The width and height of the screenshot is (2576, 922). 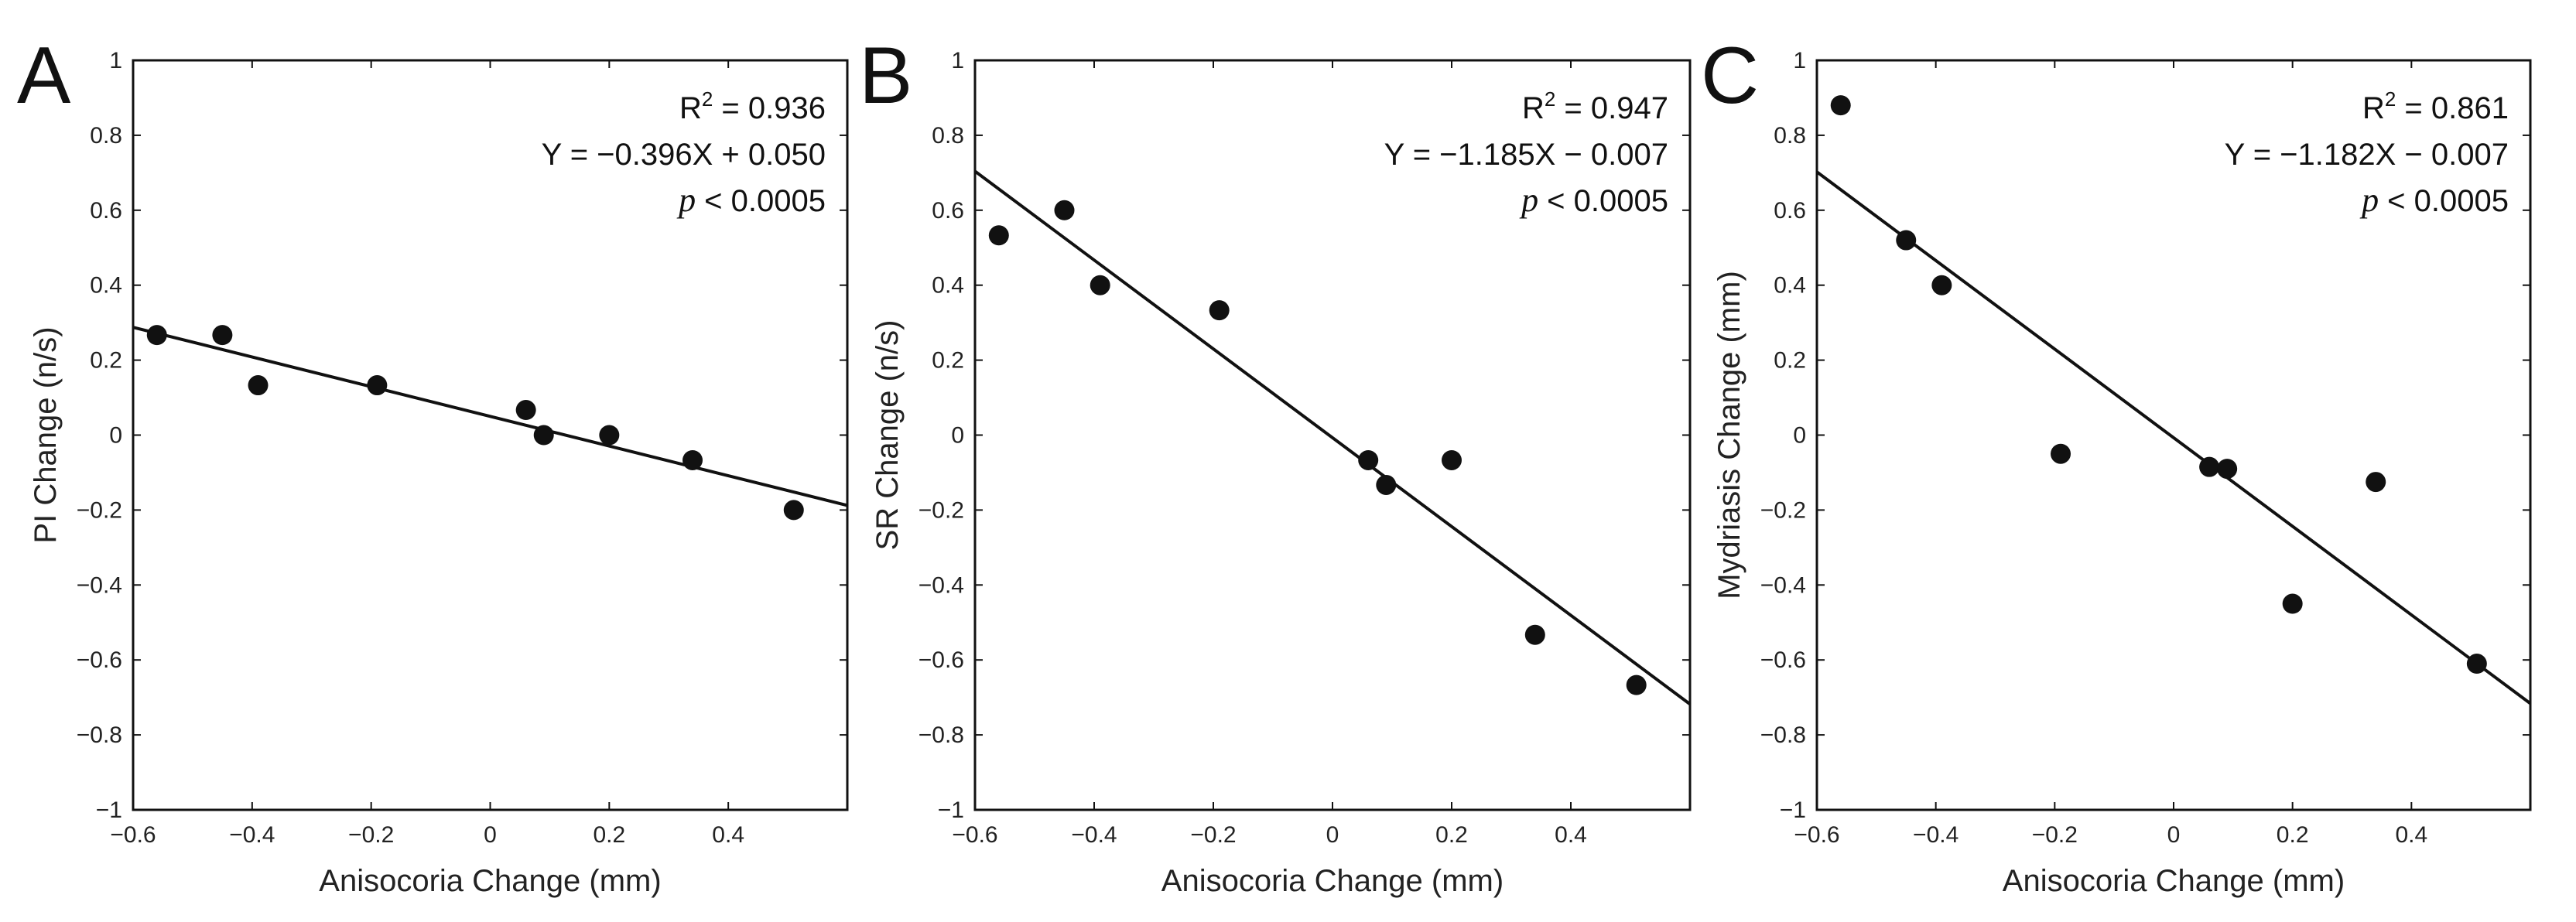 I want to click on y-axis-label: Mydriasis Change (mm), so click(x=1729, y=435).